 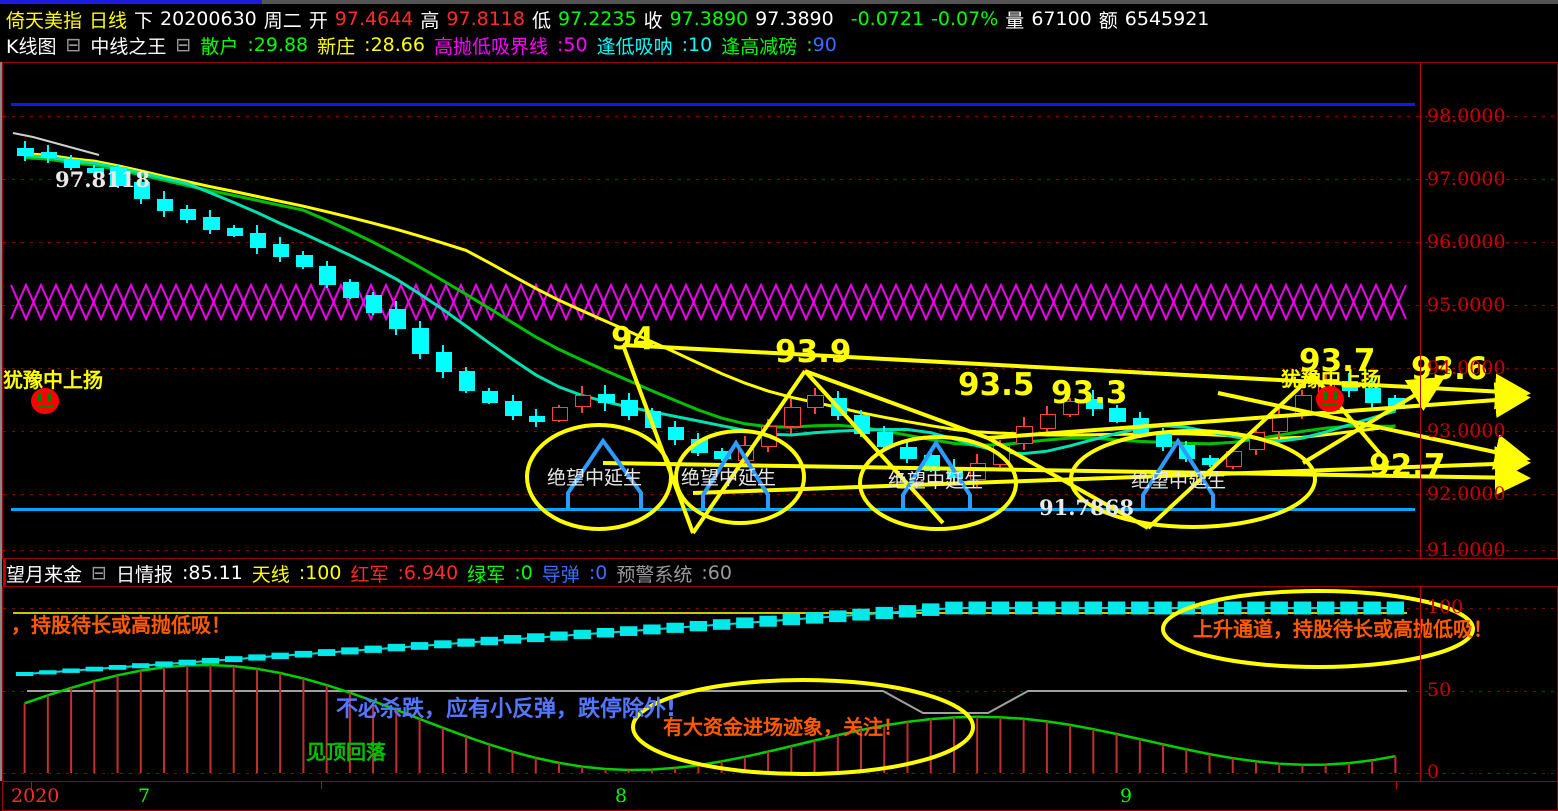 What do you see at coordinates (1179, 481) in the screenshot?
I see `despair-note-4: 绝望中延生` at bounding box center [1179, 481].